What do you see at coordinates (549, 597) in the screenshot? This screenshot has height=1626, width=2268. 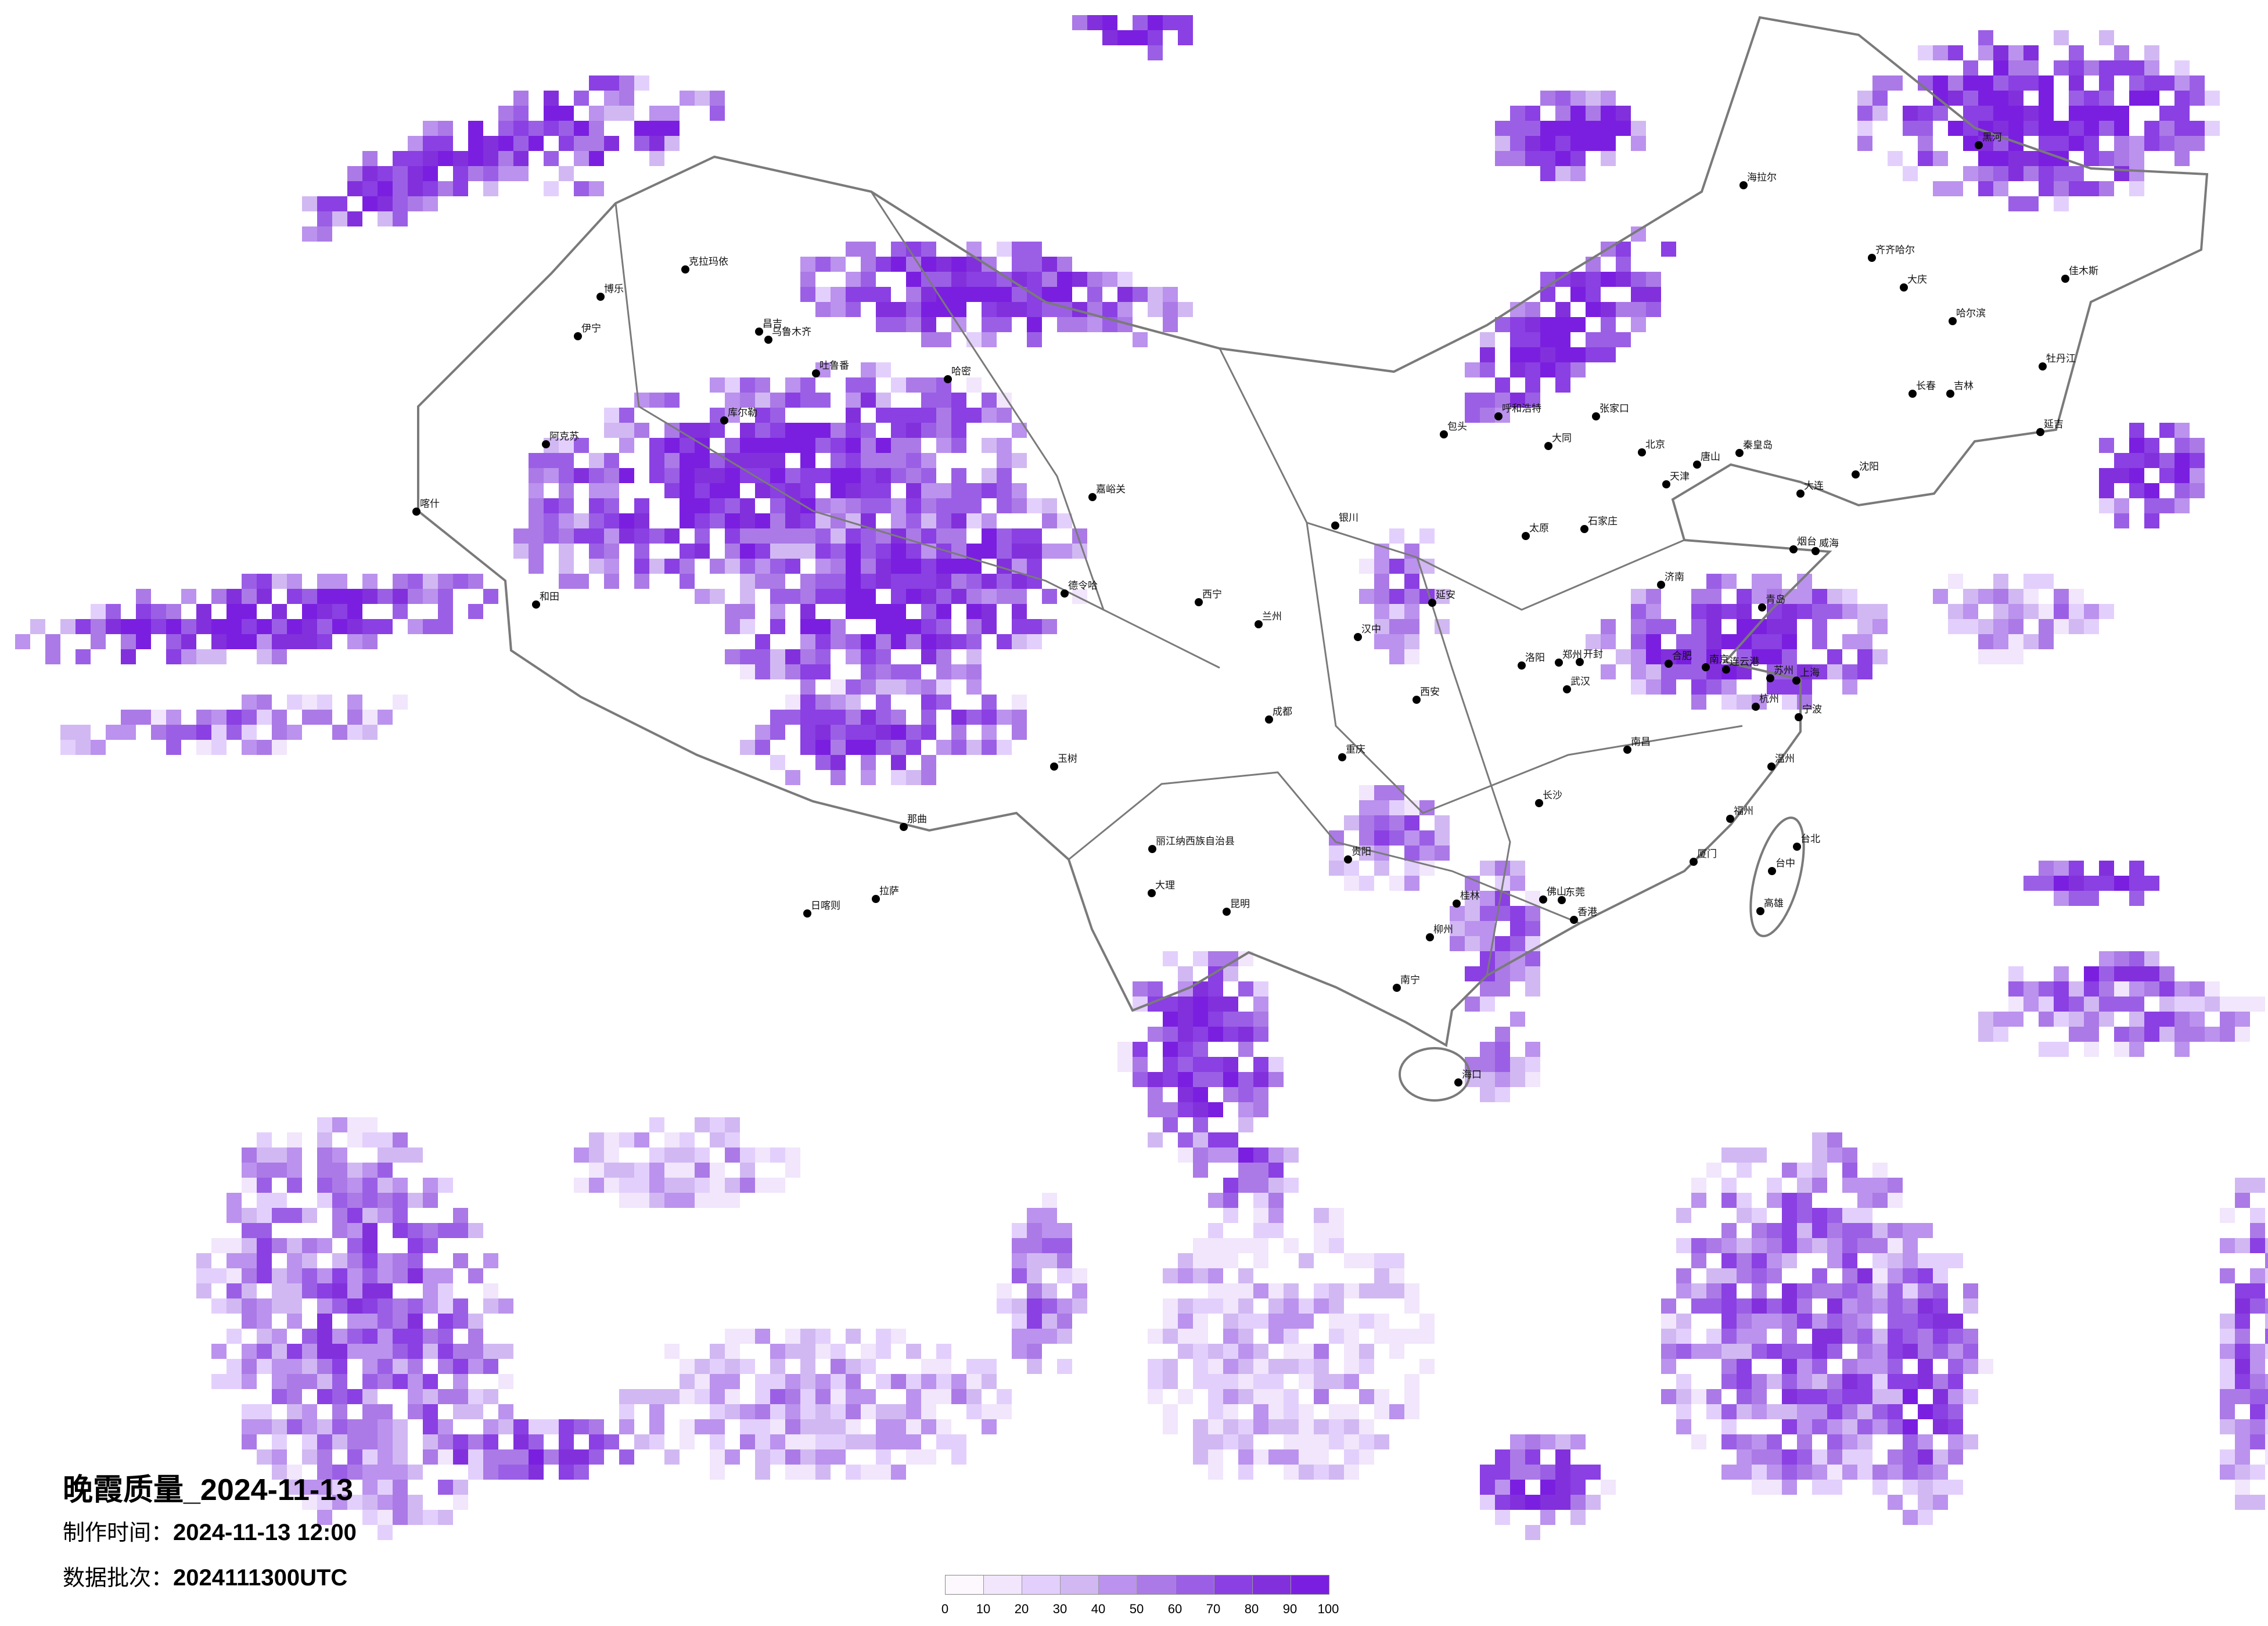 I see `city-label: 和田` at bounding box center [549, 597].